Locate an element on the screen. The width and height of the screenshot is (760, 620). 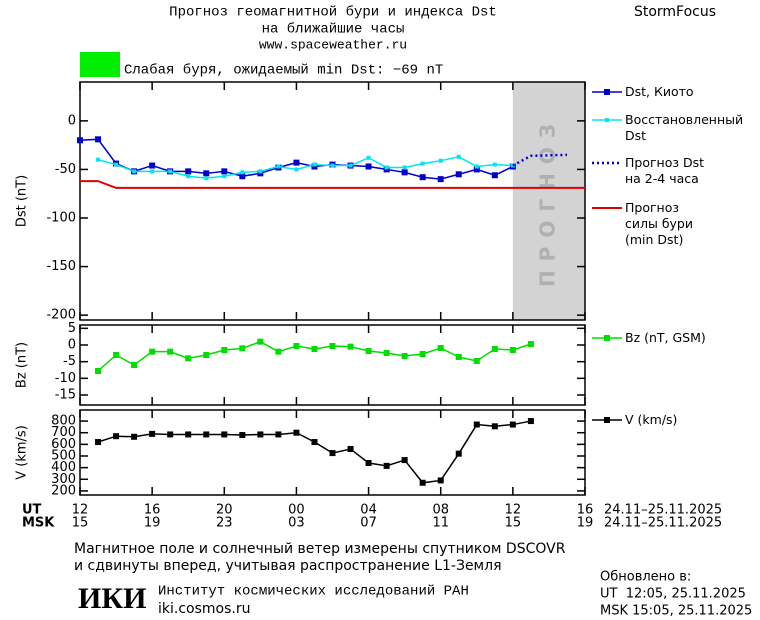
forecast-zone is located at coordinates (548, 201).